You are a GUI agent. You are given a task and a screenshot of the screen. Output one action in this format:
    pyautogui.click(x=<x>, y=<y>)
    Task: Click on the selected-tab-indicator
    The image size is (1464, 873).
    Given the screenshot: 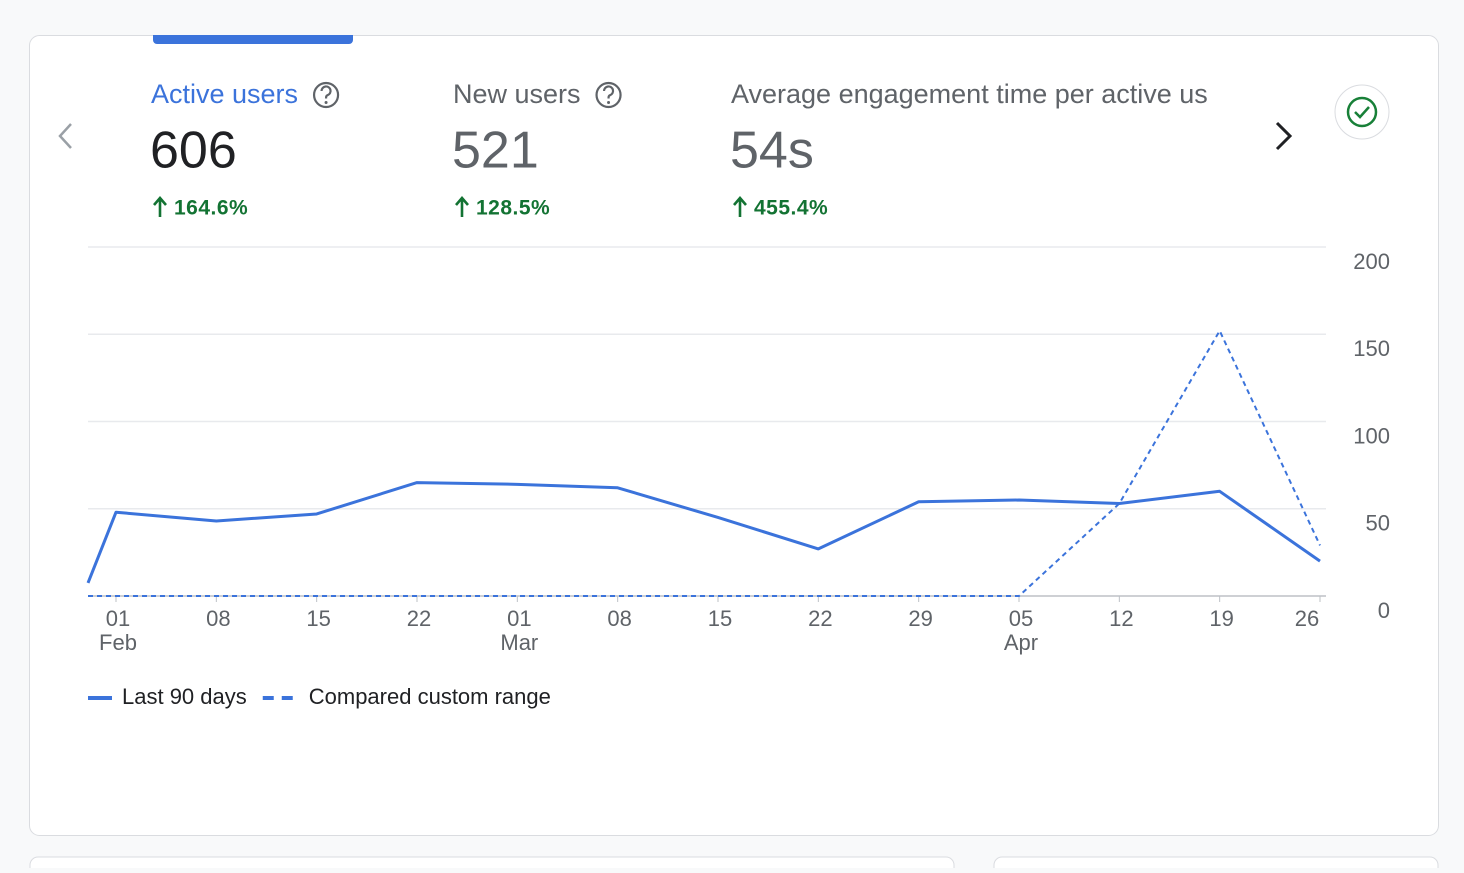 What is the action you would take?
    pyautogui.click(x=253, y=39)
    